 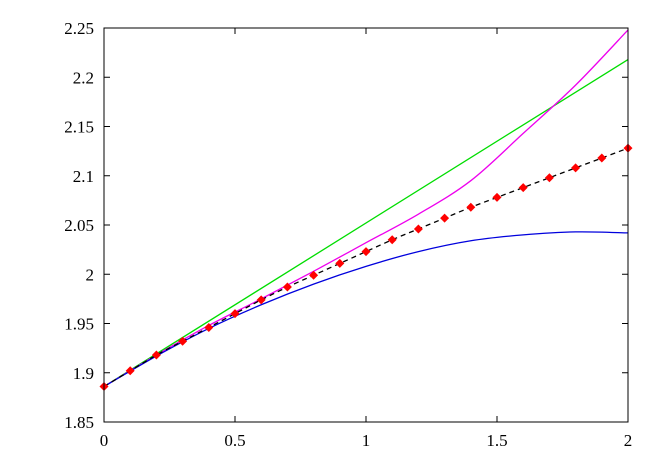 What do you see at coordinates (234, 440) in the screenshot?
I see `x-tick-label: 0.5` at bounding box center [234, 440].